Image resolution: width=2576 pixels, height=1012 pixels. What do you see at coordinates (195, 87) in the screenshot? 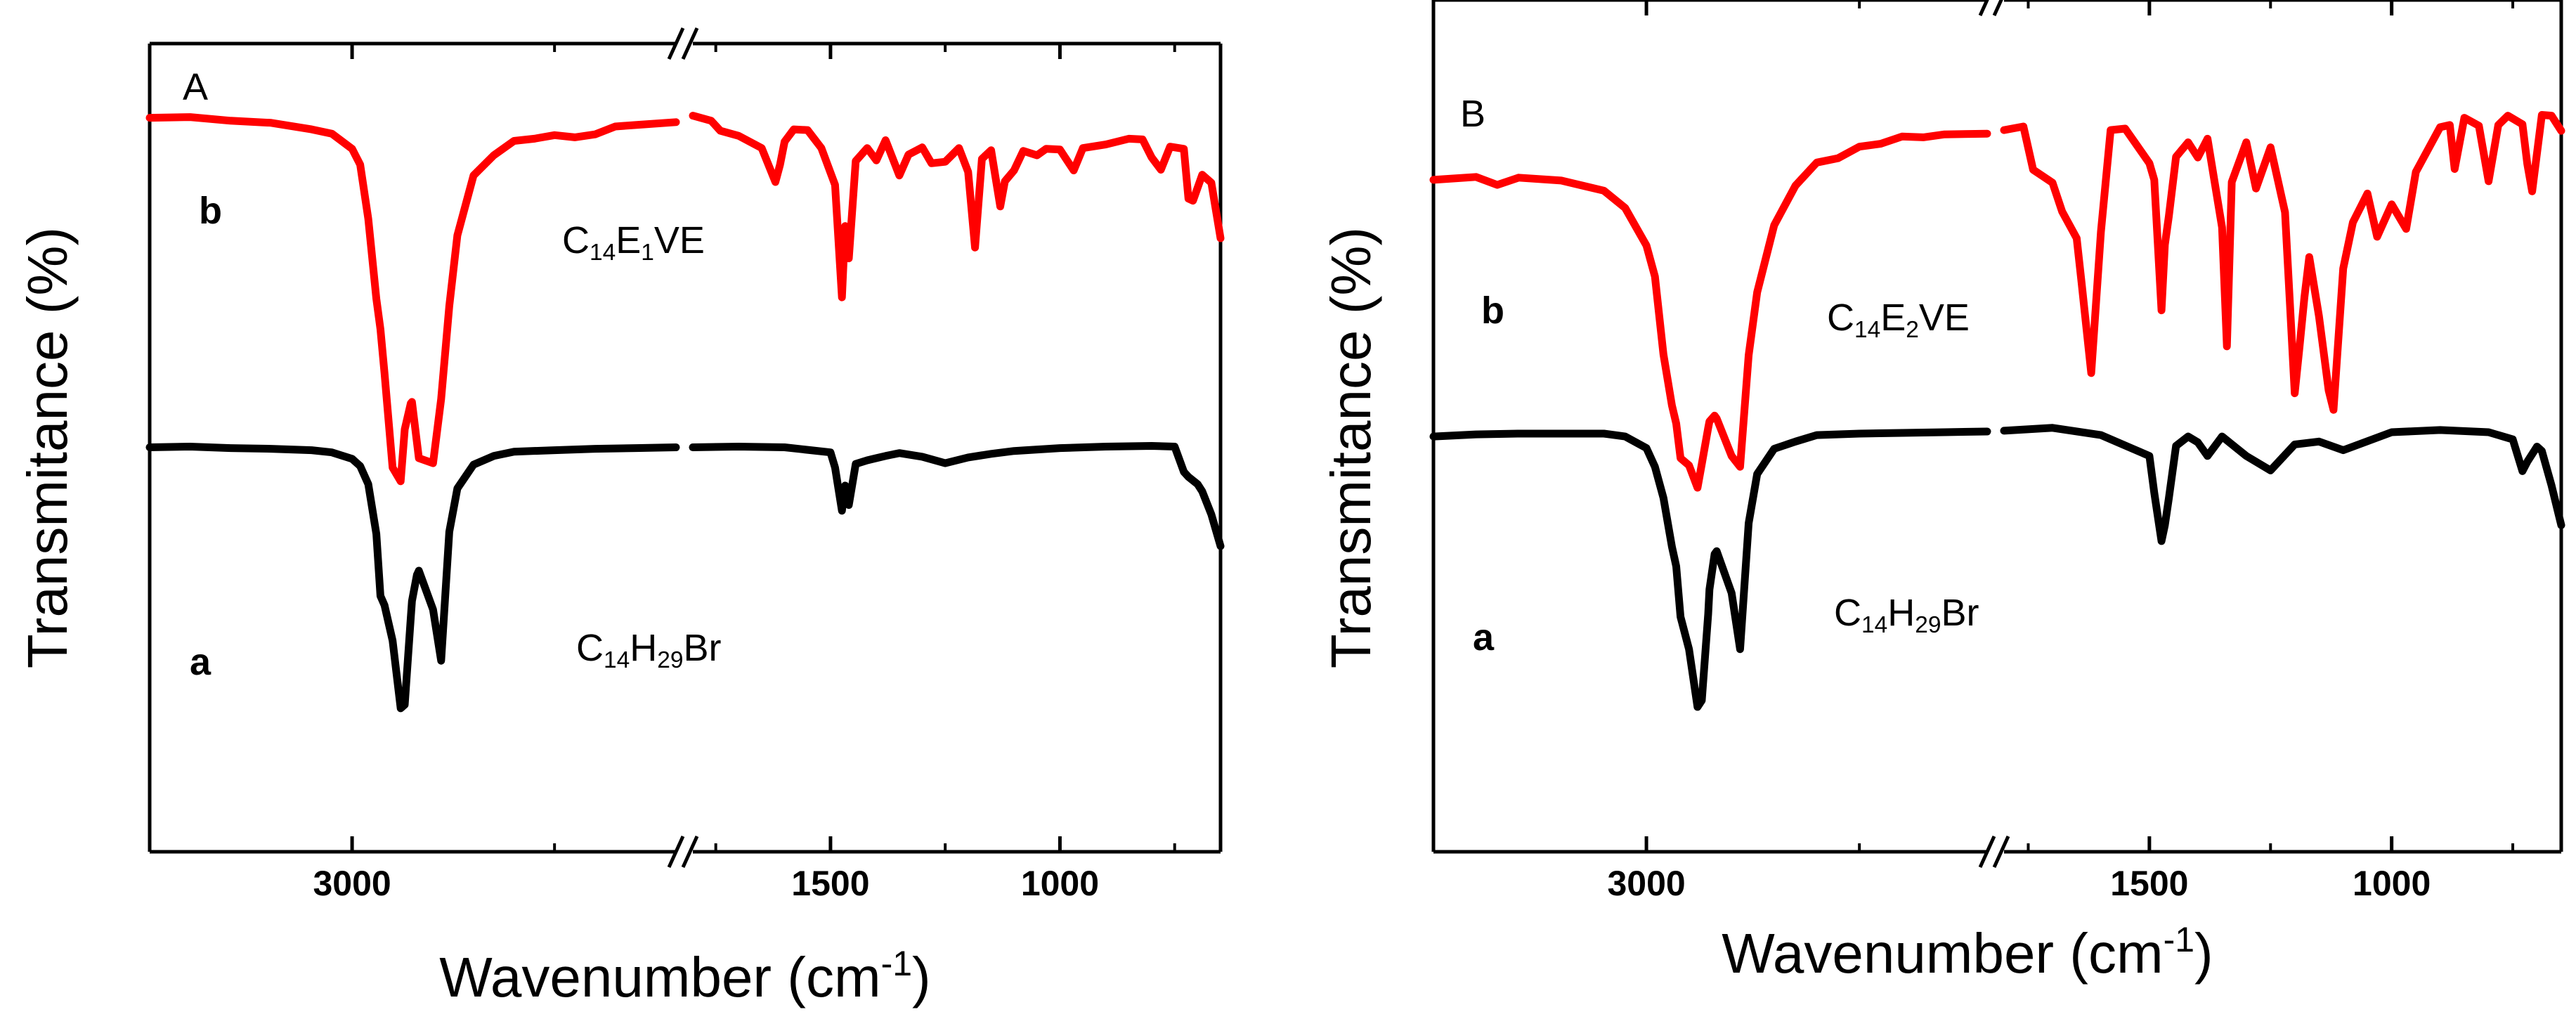
I see `panel-label: A` at bounding box center [195, 87].